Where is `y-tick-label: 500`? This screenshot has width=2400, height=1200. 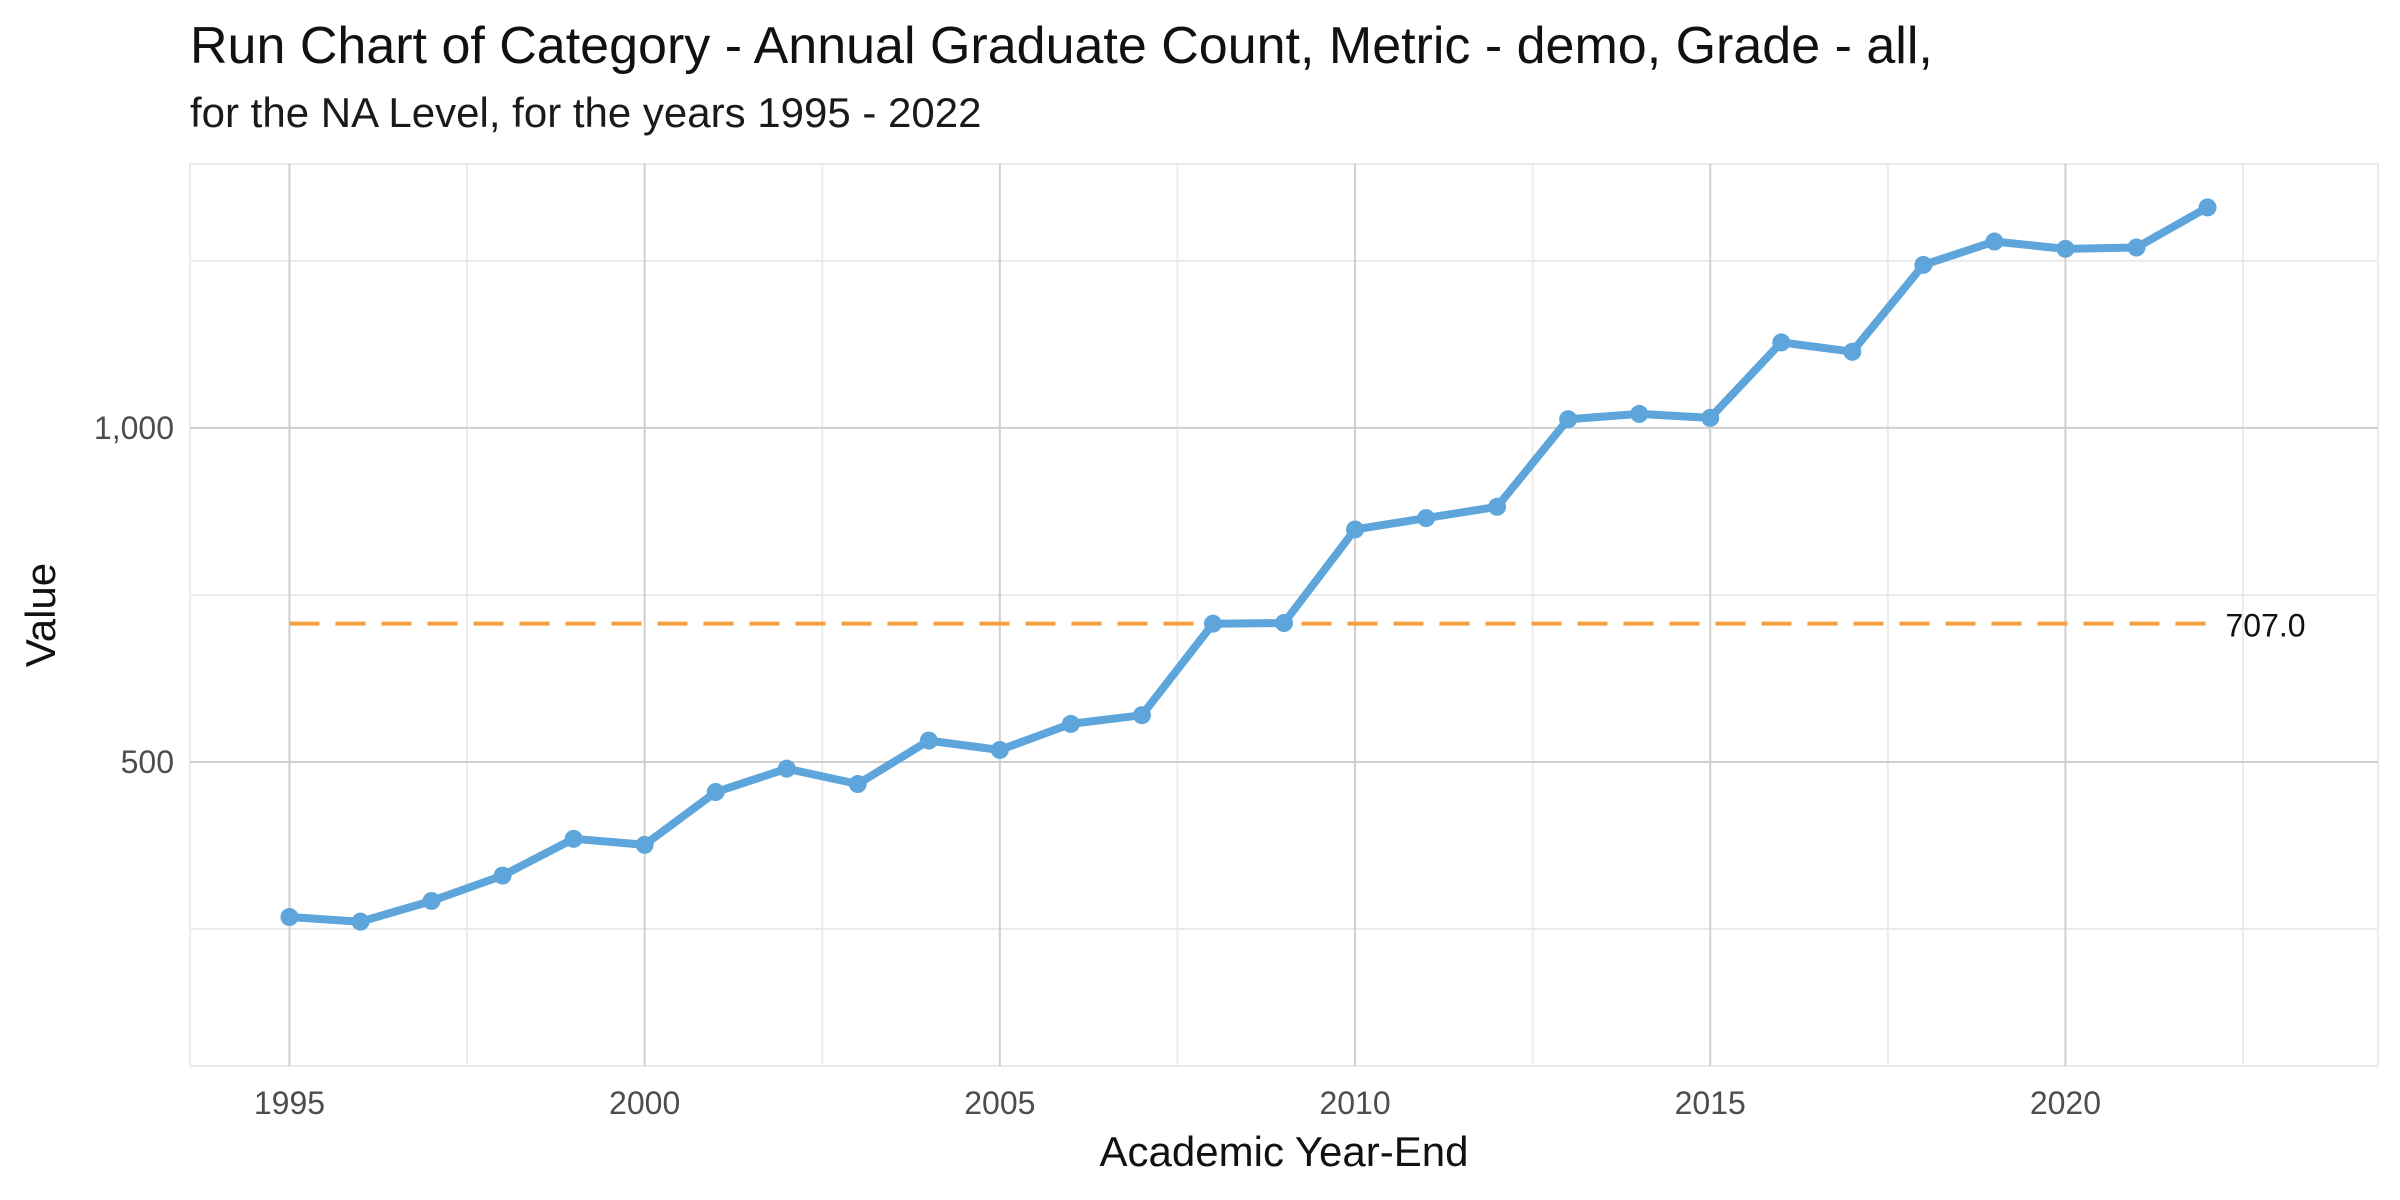 y-tick-label: 500 is located at coordinates (147, 762).